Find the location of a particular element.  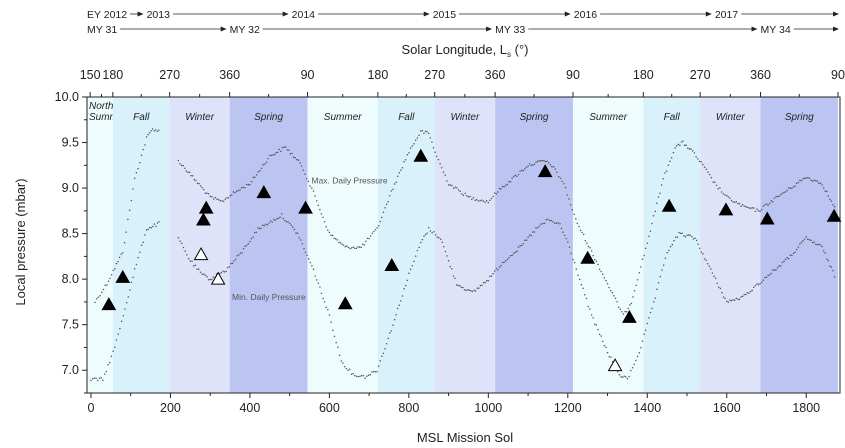

earth-year-label: 2014 is located at coordinates (304, 15).